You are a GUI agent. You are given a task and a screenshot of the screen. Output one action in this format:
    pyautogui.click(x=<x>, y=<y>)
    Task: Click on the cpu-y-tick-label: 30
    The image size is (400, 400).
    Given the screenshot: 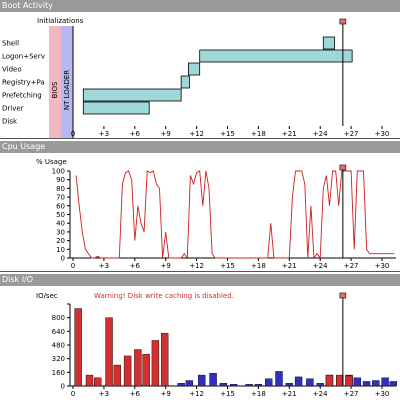 What is the action you would take?
    pyautogui.click(x=60, y=232)
    